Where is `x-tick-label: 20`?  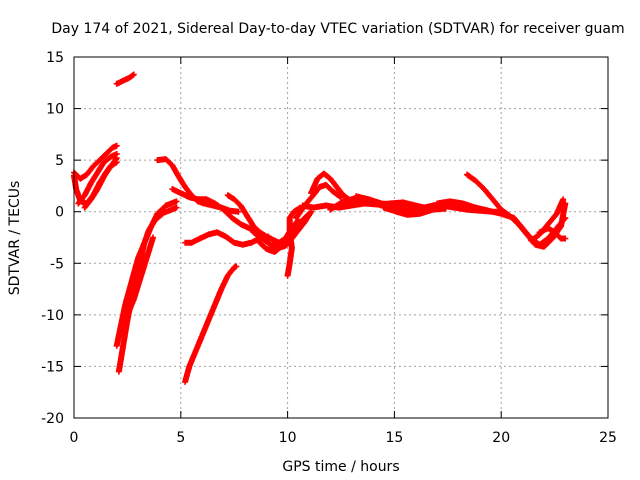 x-tick-label: 20 is located at coordinates (501, 438).